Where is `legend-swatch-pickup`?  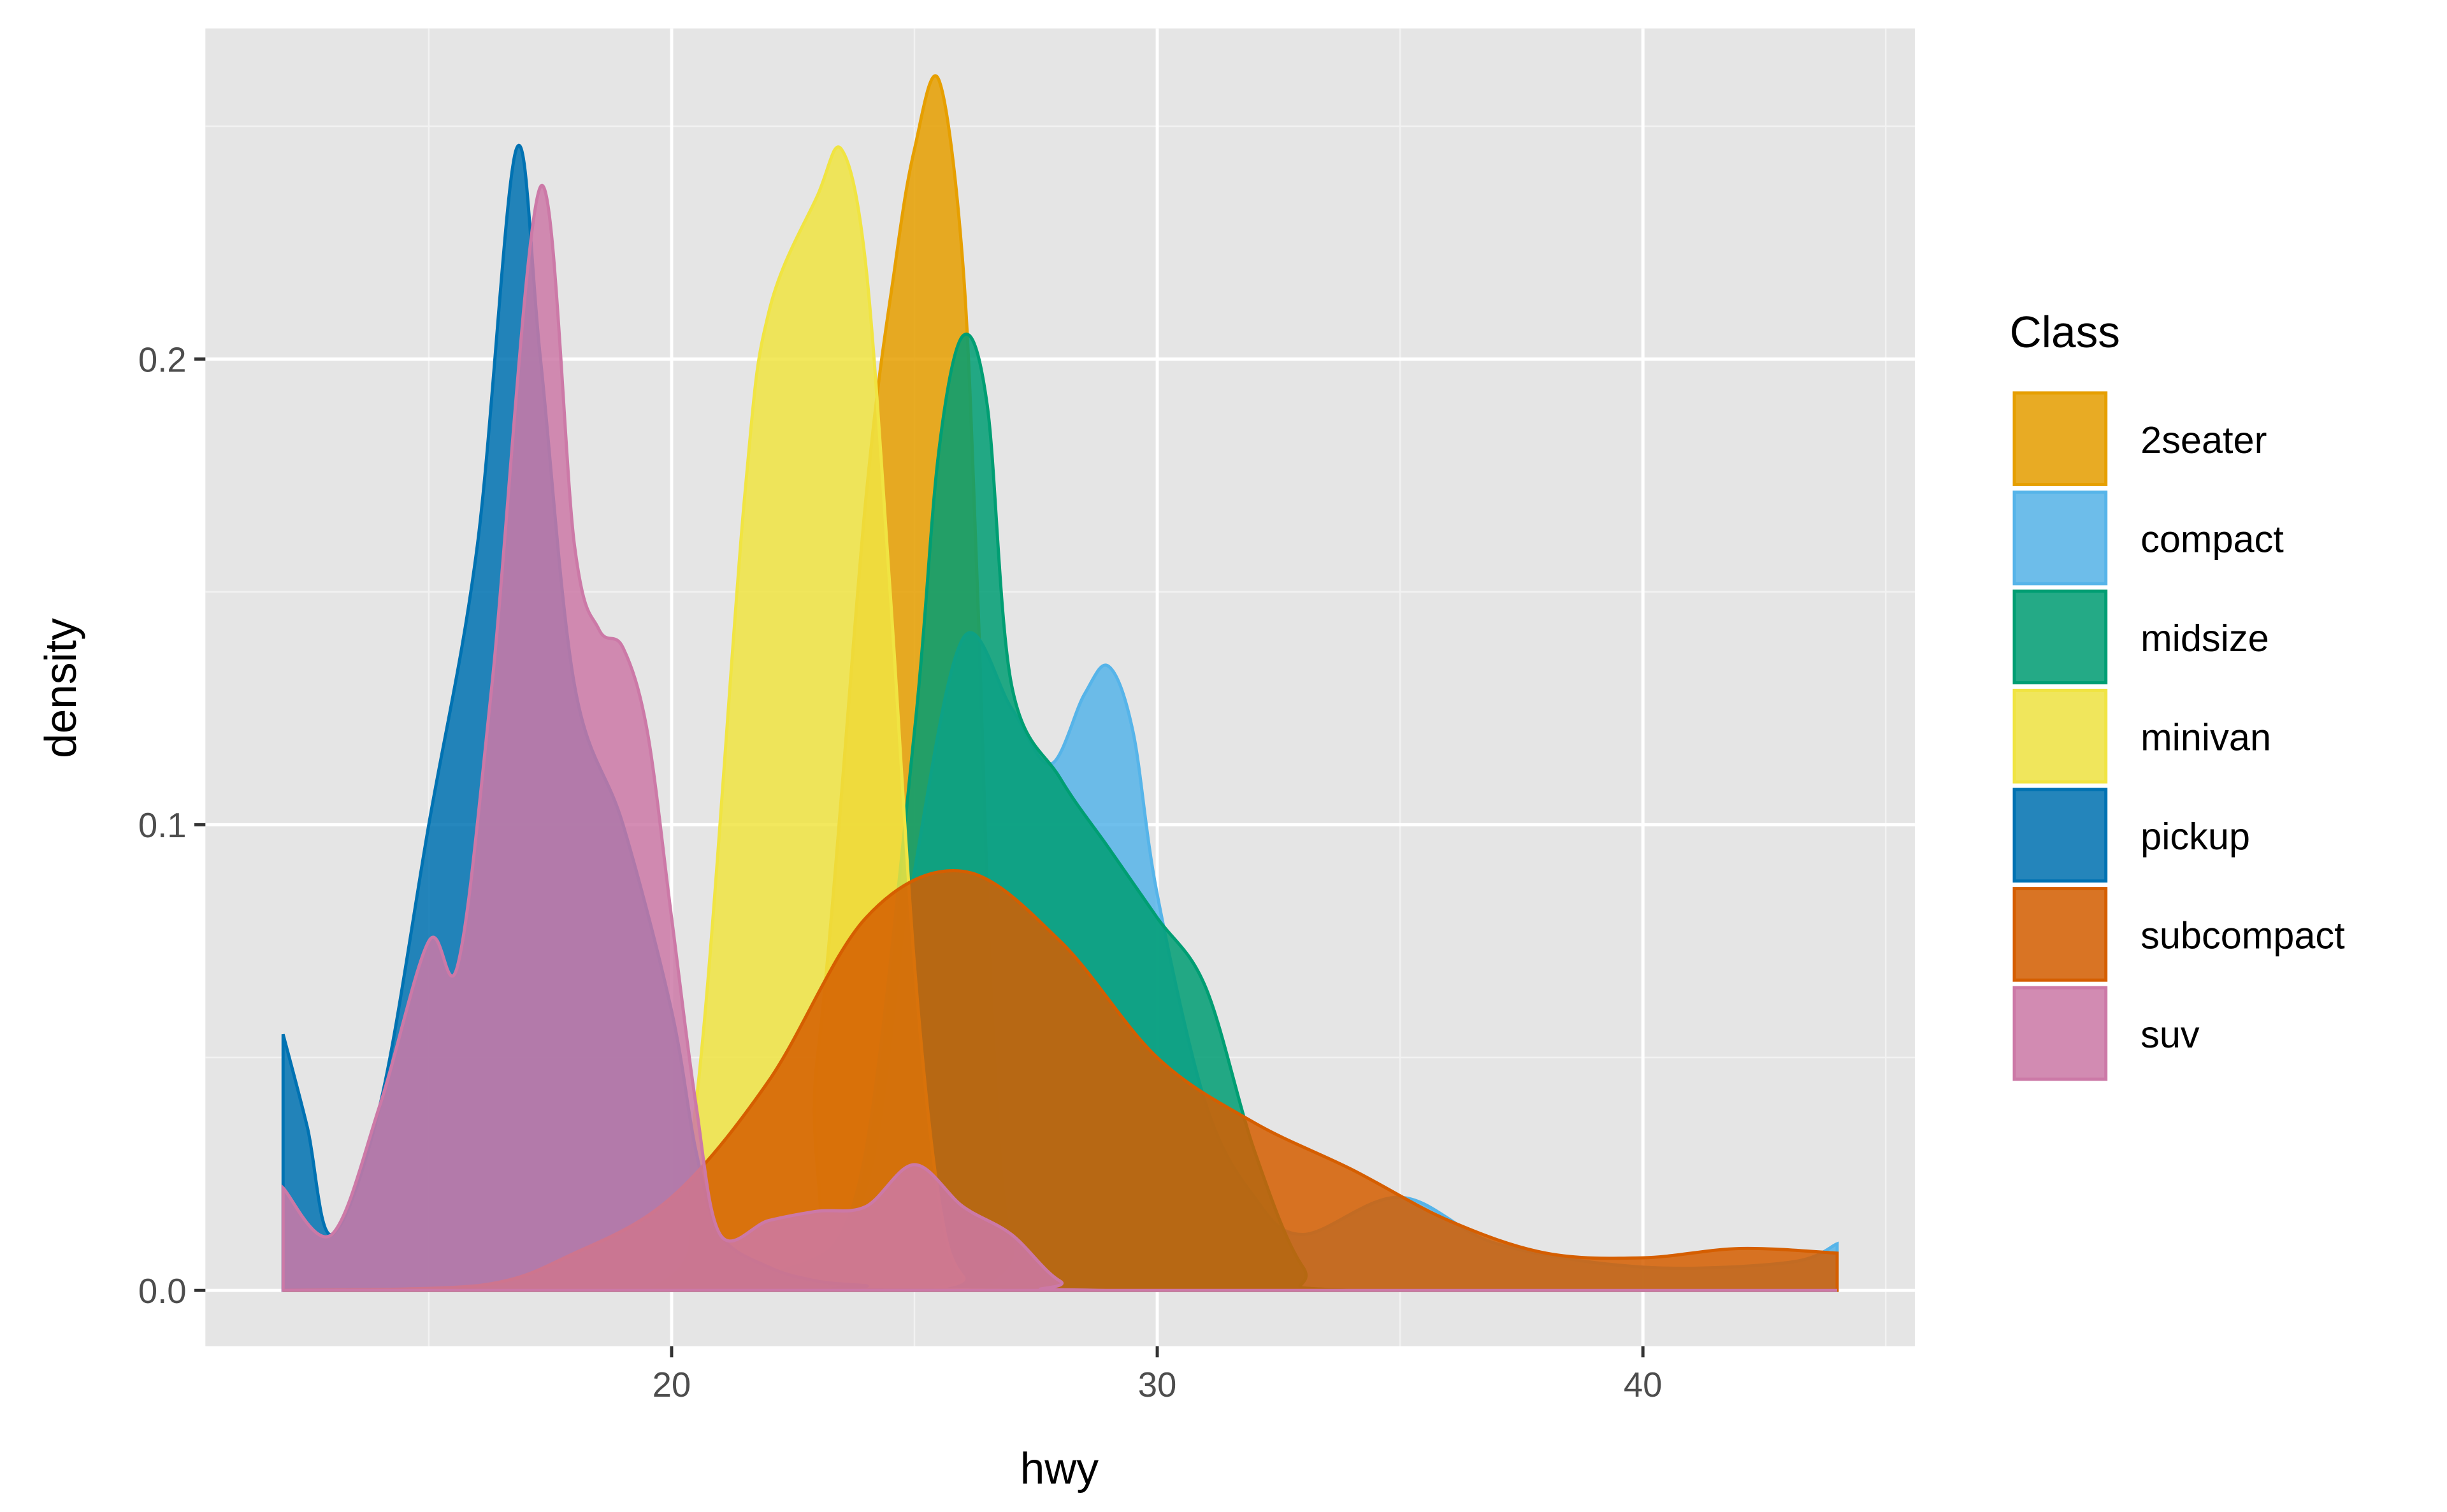 legend-swatch-pickup is located at coordinates (2060, 835).